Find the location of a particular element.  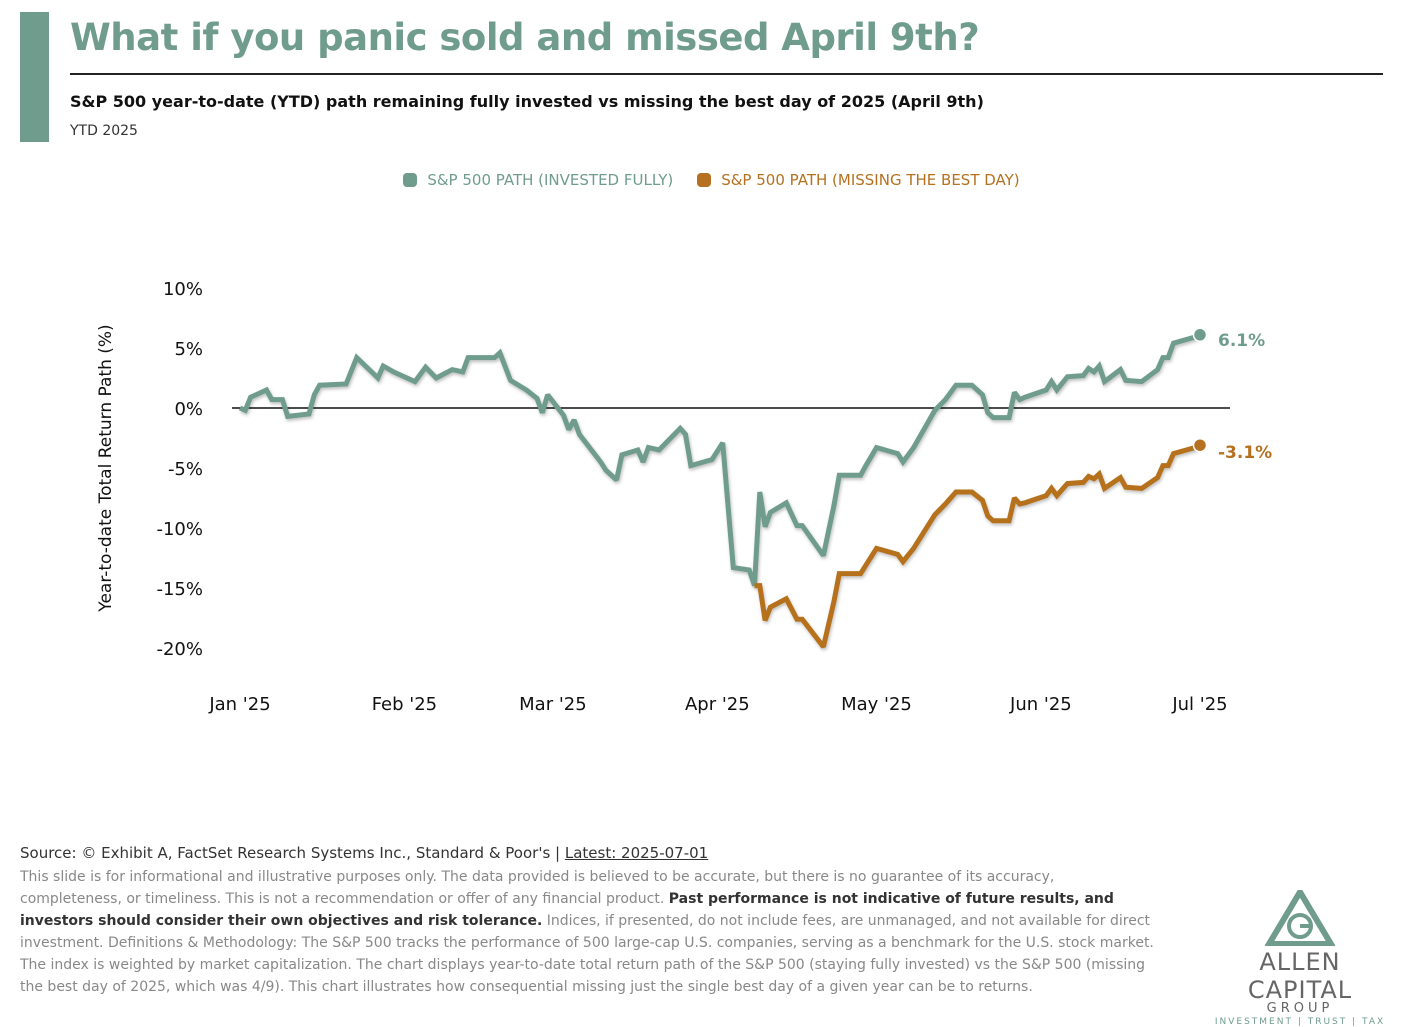

logo-name: ALLEN CAPITAL is located at coordinates (1300, 976).